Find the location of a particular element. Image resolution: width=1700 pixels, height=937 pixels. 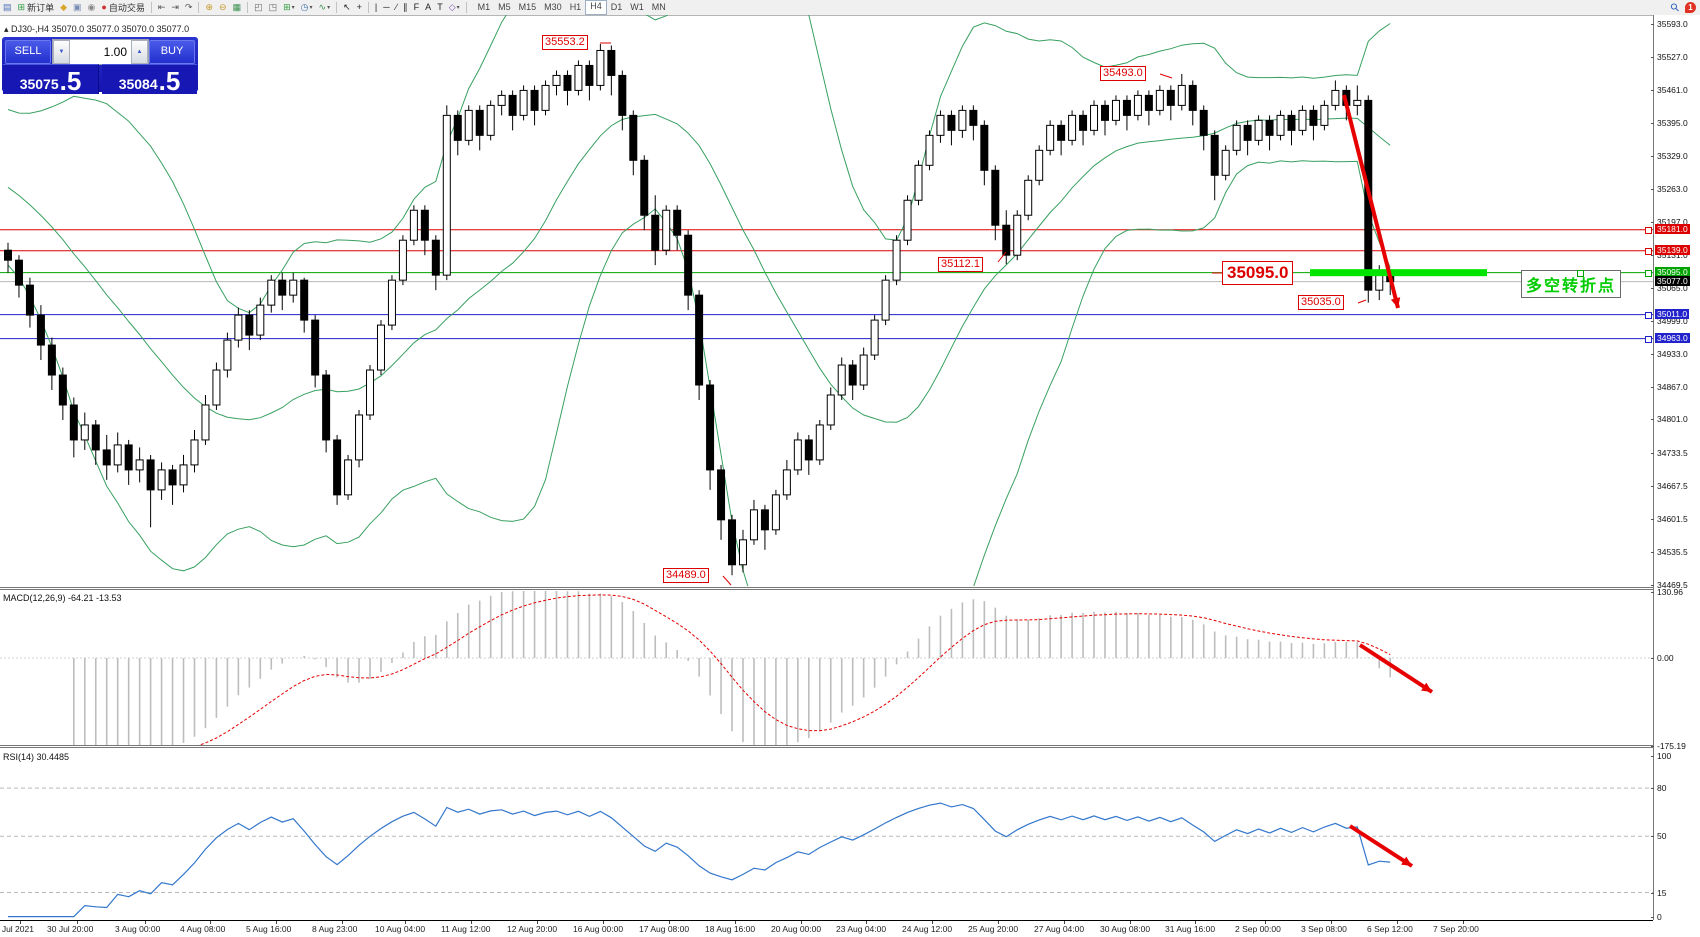

trendline-tool-icon-glyph: ∕ is located at coordinates (396, 7).